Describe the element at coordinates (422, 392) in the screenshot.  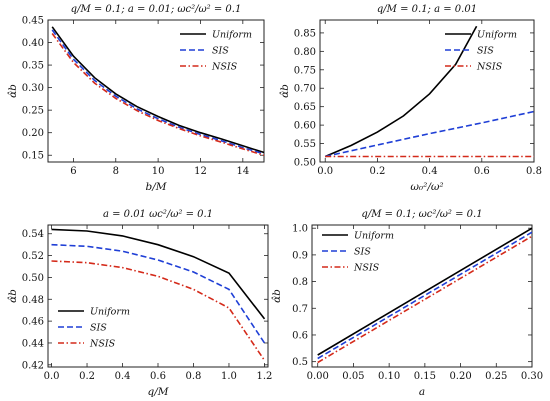
I see `x-axis-label: a` at that location.